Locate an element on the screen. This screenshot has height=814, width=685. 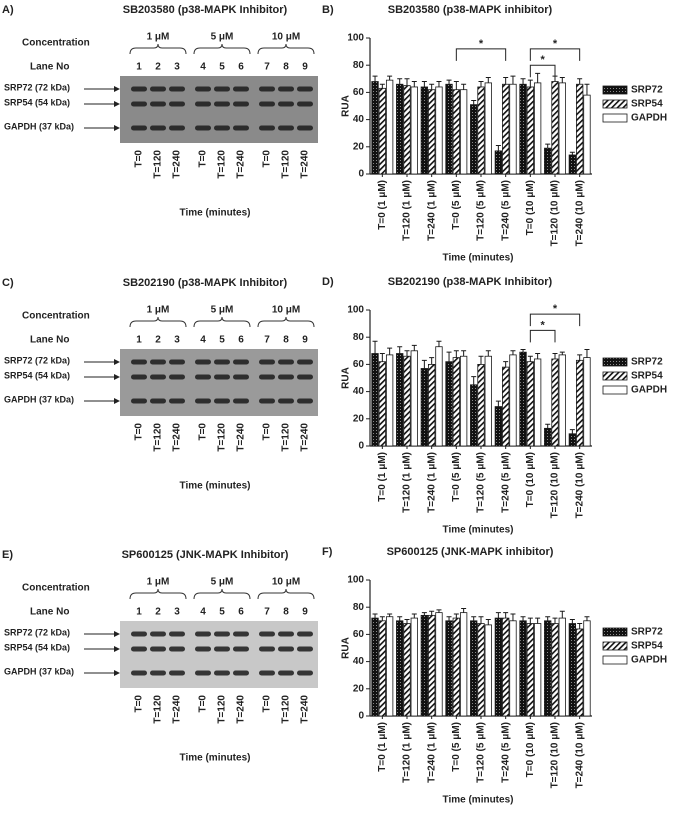
lane-label: Lane No is located at coordinates (49, 612).